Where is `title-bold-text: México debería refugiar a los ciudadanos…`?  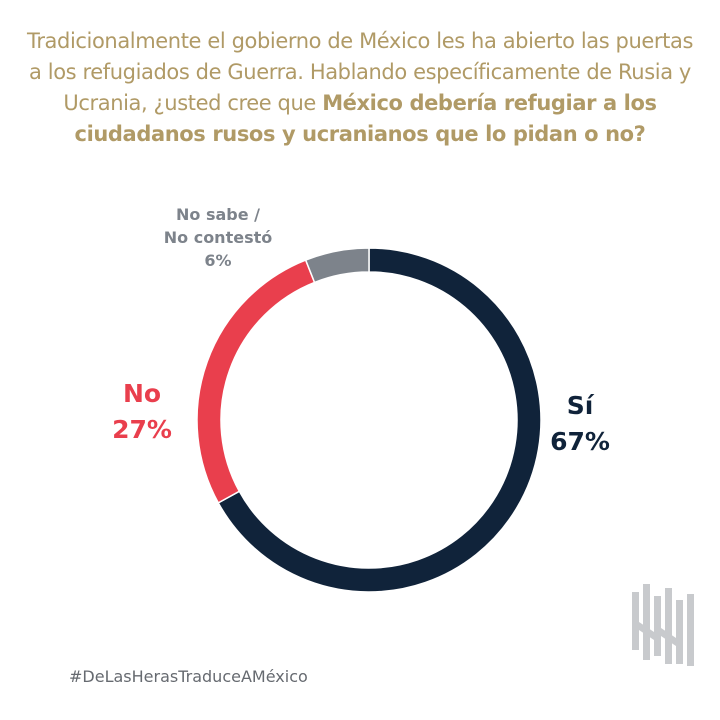 title-bold-text: México debería refugiar a los ciudadanos… is located at coordinates (365, 118).